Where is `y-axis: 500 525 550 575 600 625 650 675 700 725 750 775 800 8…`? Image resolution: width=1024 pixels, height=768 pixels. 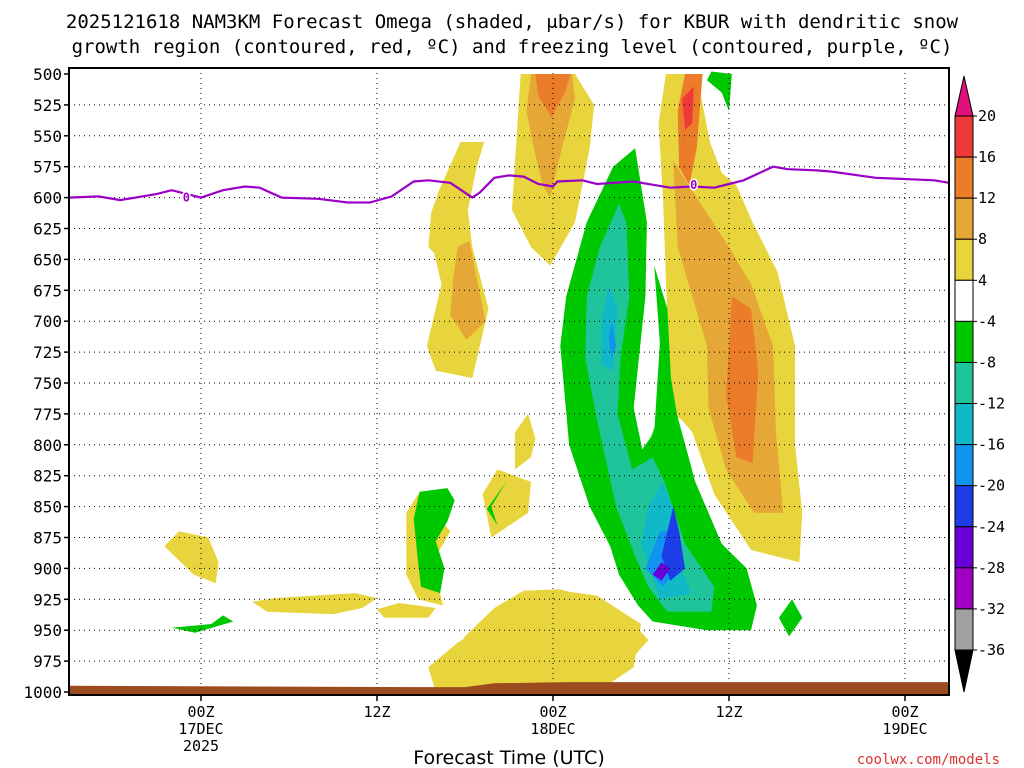
y-axis: 500 525 550 575 600 625 650 675 700 725 750 775 800 8… is located at coordinates (46, 383).